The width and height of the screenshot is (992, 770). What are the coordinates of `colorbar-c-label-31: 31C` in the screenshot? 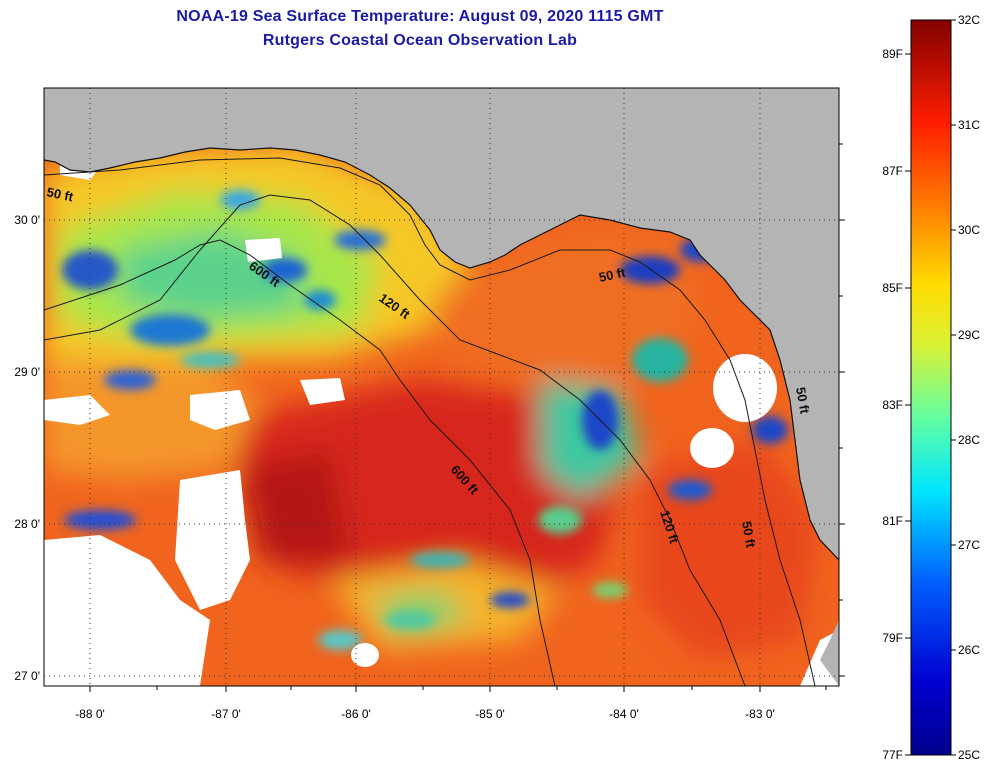 It's located at (969, 125).